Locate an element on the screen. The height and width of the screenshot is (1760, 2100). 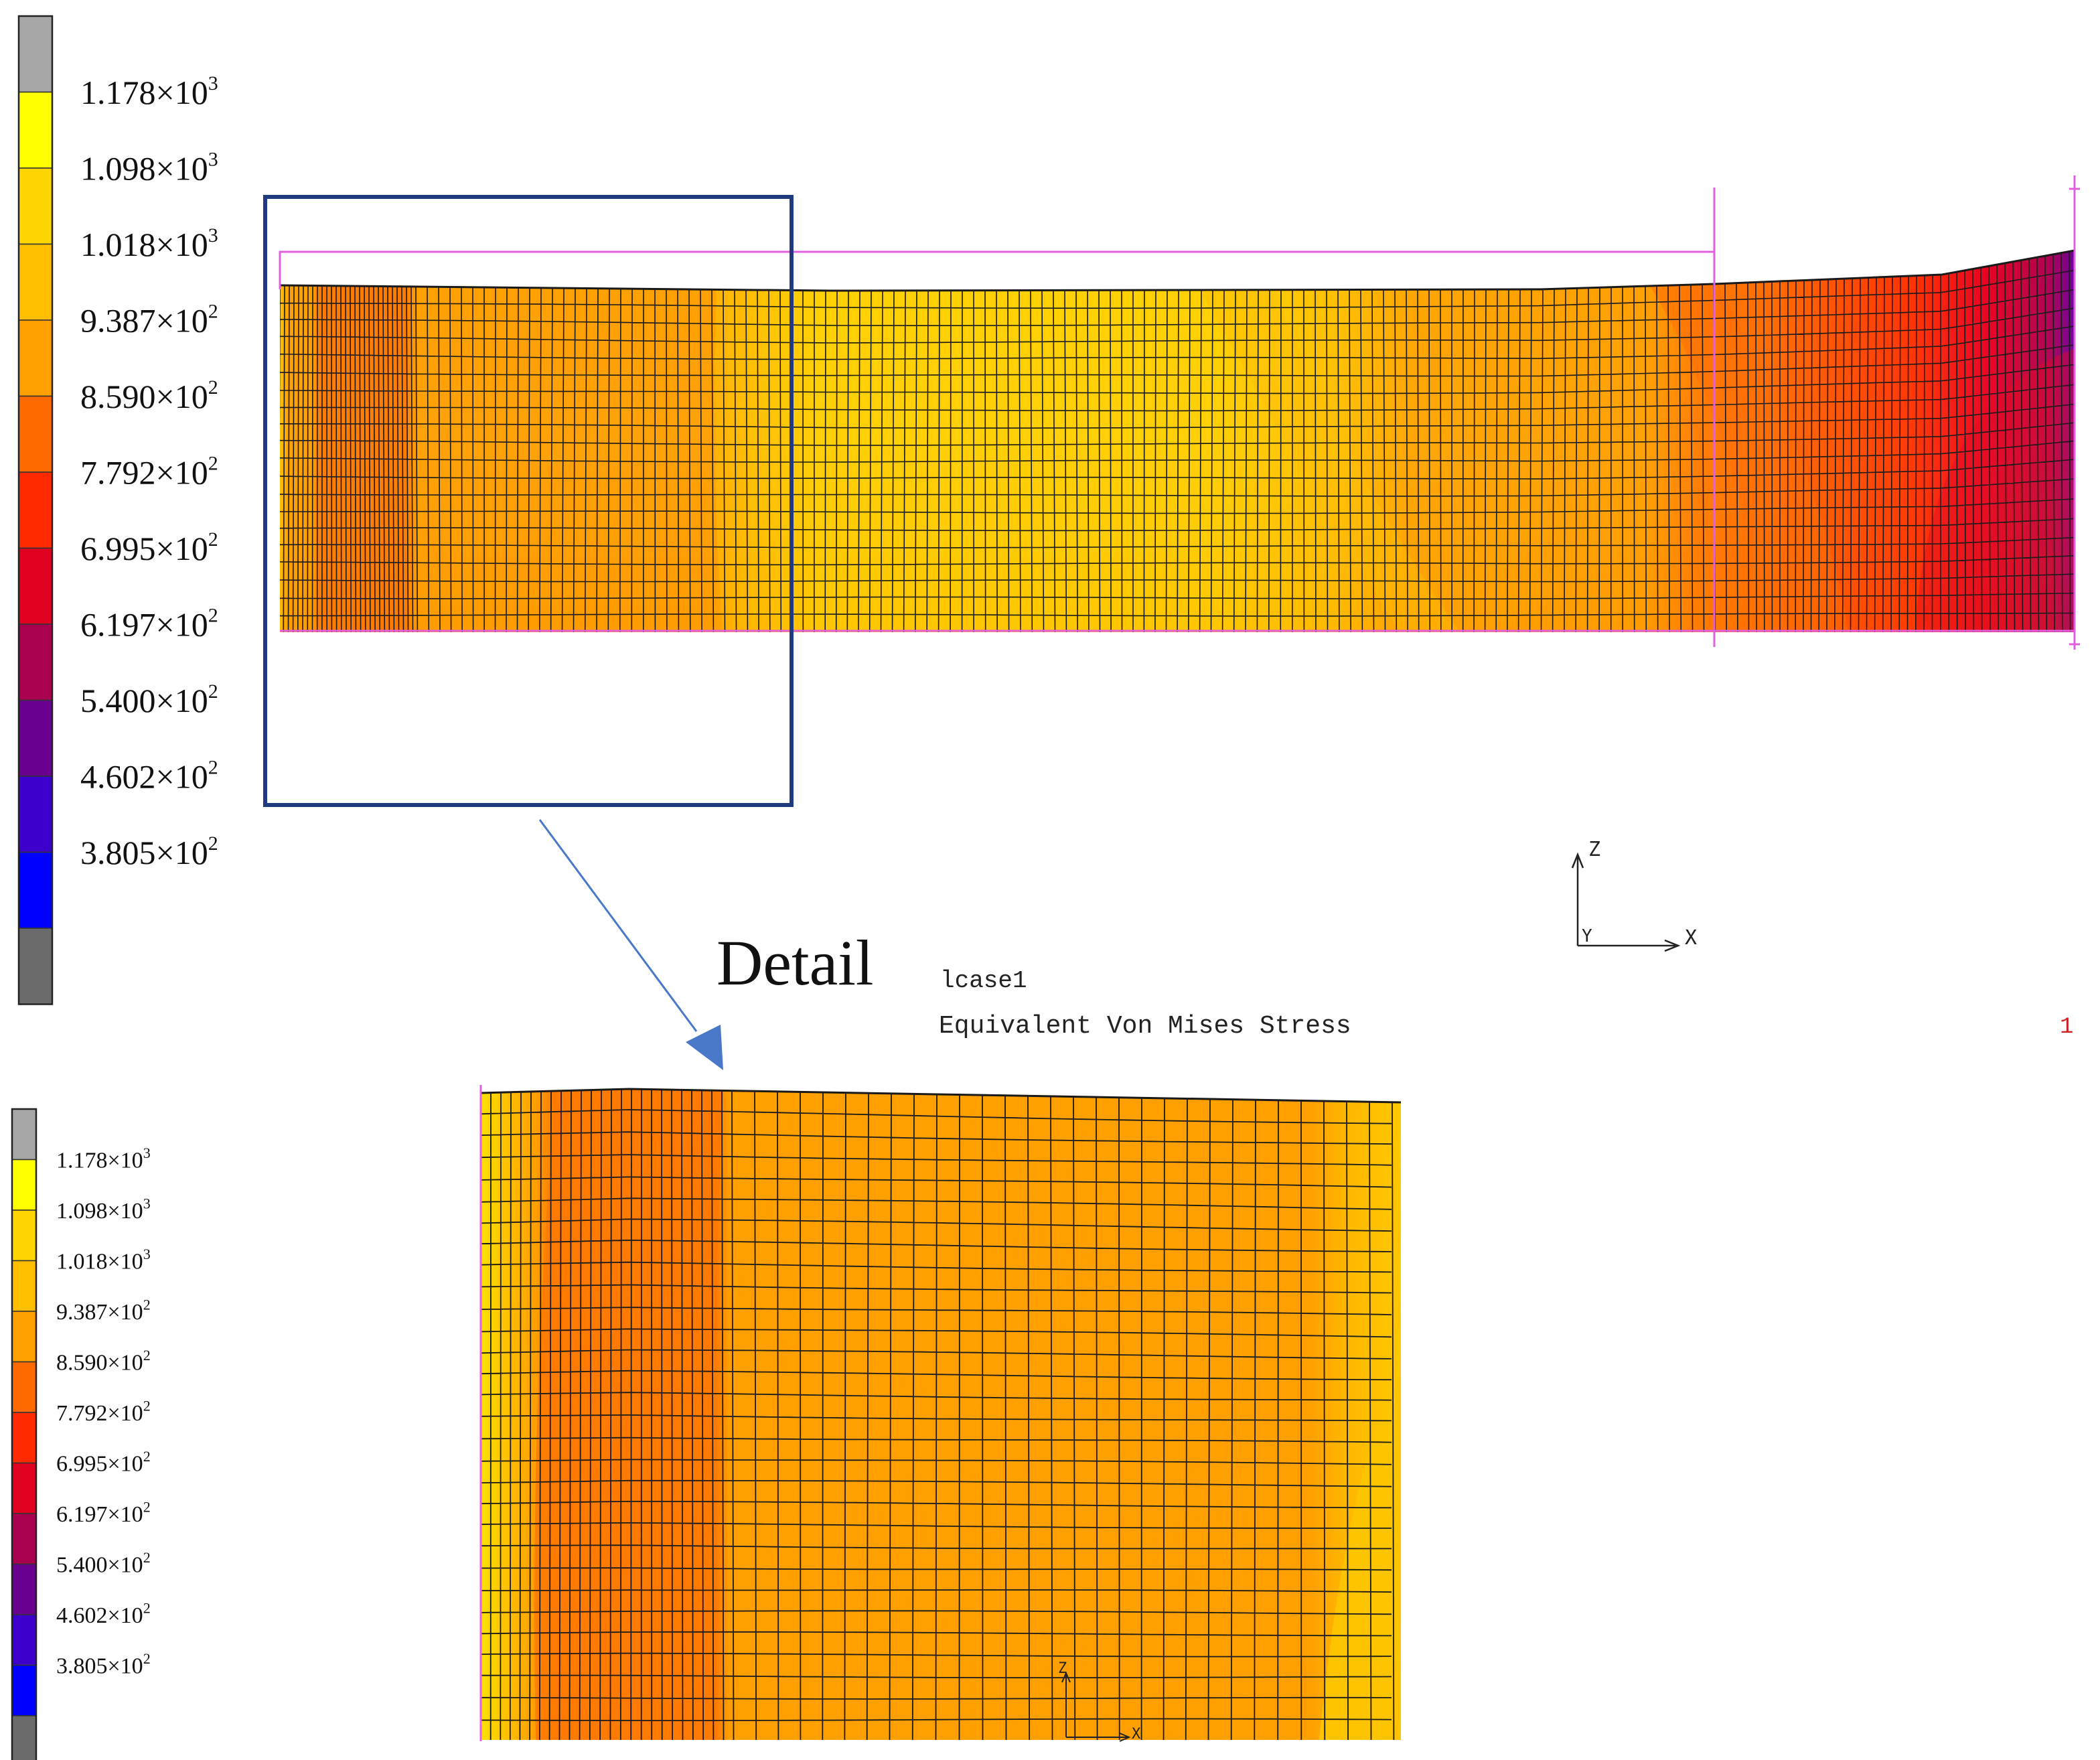
detail-axis-label-z: Z is located at coordinates (1062, 1668).